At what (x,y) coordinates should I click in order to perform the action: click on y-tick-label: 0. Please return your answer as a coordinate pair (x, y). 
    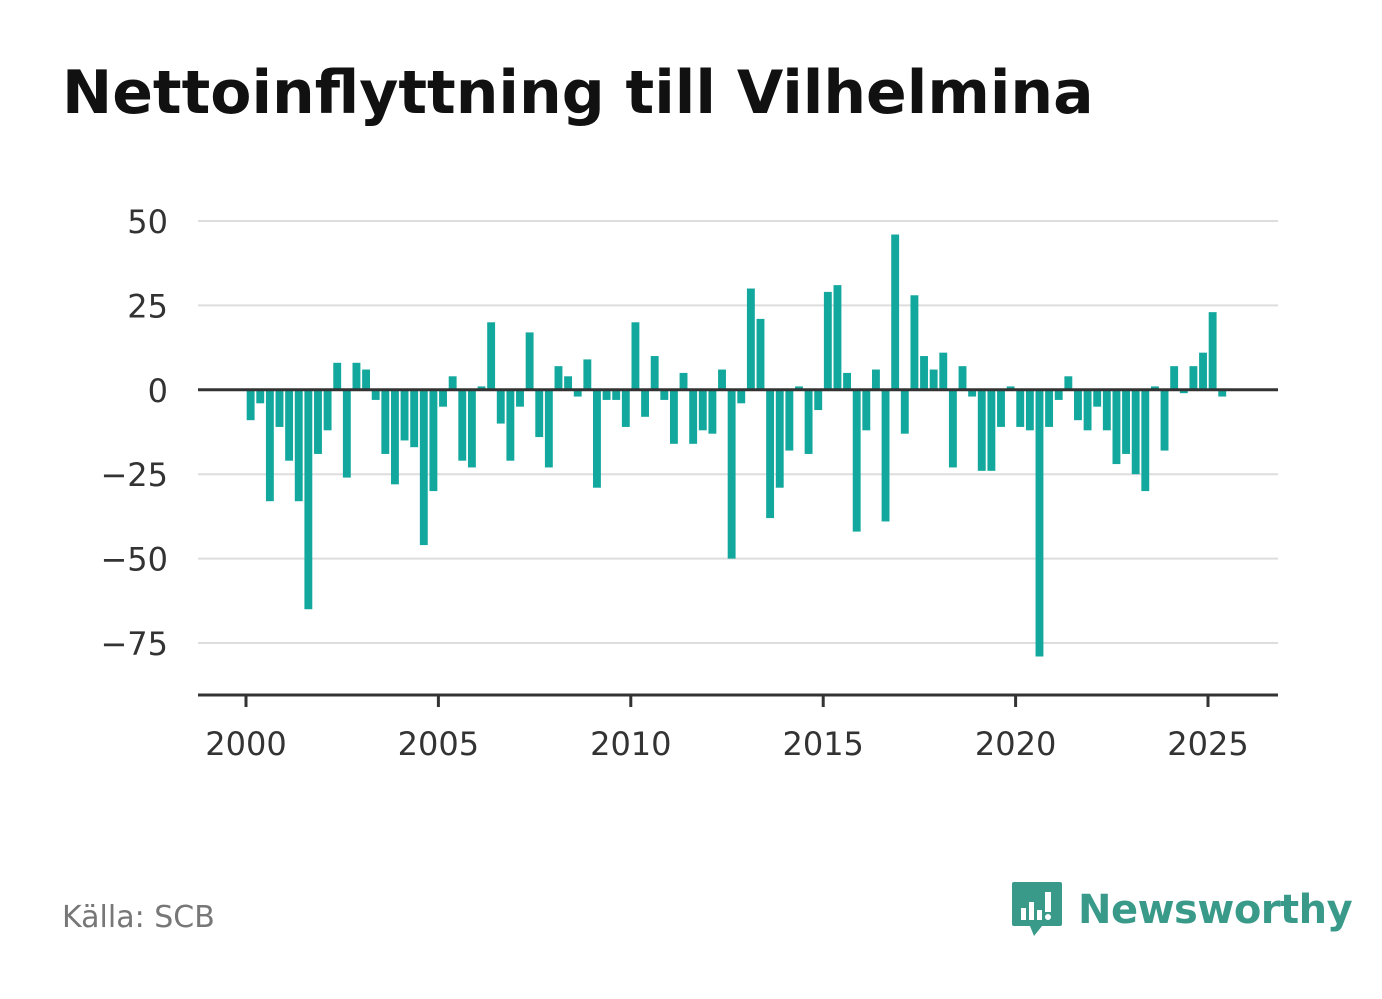
    Looking at the image, I should click on (158, 391).